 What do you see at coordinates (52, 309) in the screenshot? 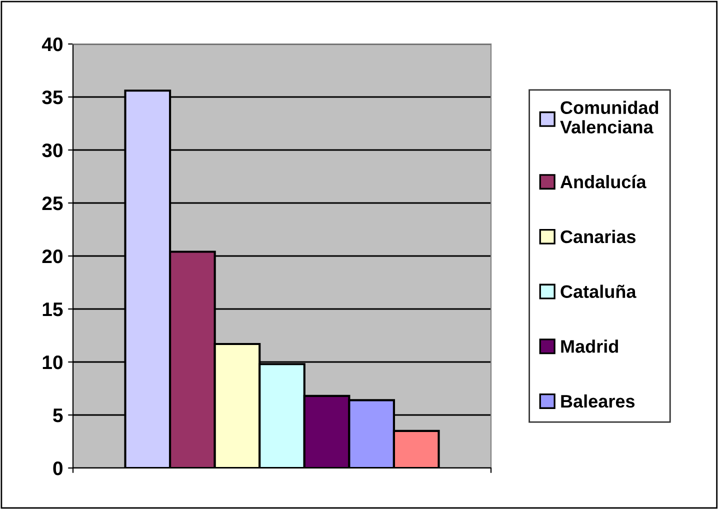
I see `y-tick-label: 15` at bounding box center [52, 309].